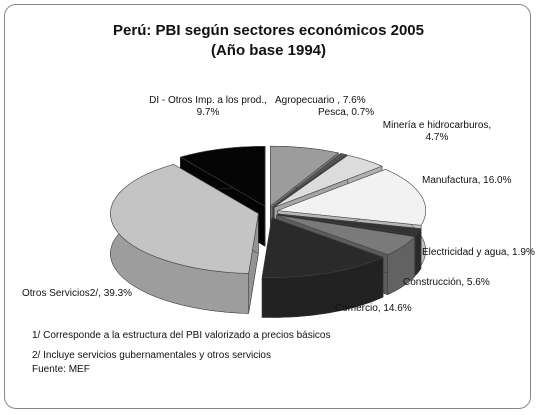 Image resolution: width=537 pixels, height=415 pixels. I want to click on slice-label: Minería e hidrocarburos, 4.7%, so click(437, 131).